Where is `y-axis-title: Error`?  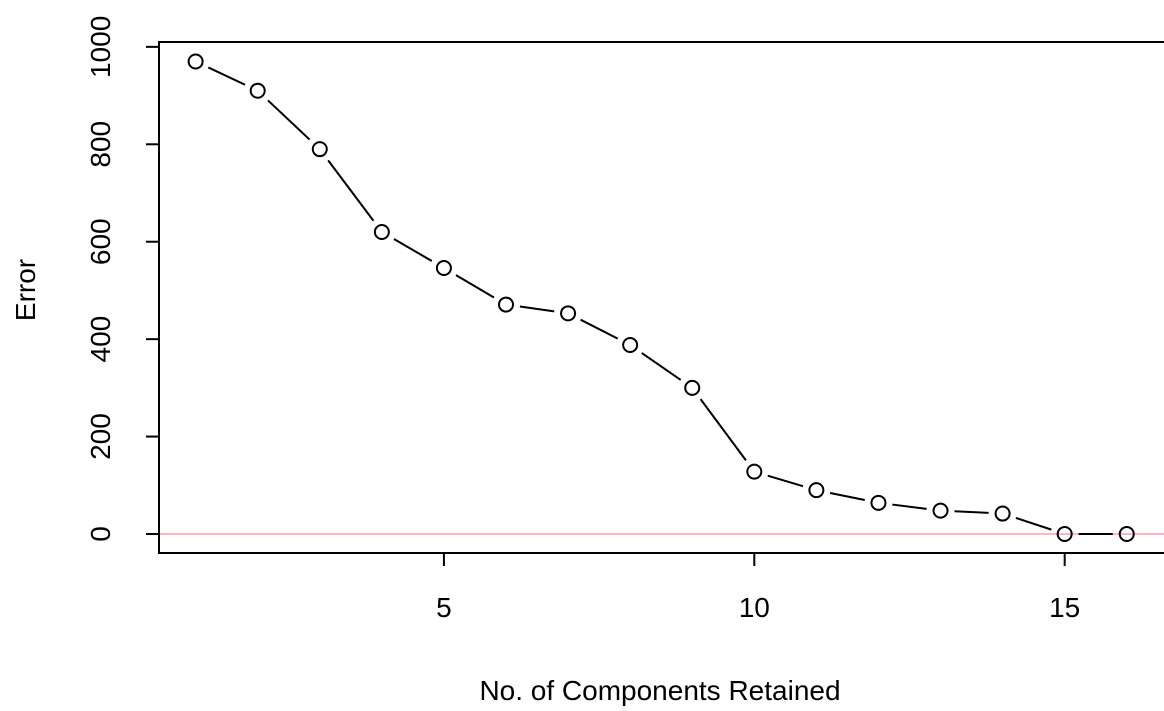
y-axis-title: Error is located at coordinates (25, 290).